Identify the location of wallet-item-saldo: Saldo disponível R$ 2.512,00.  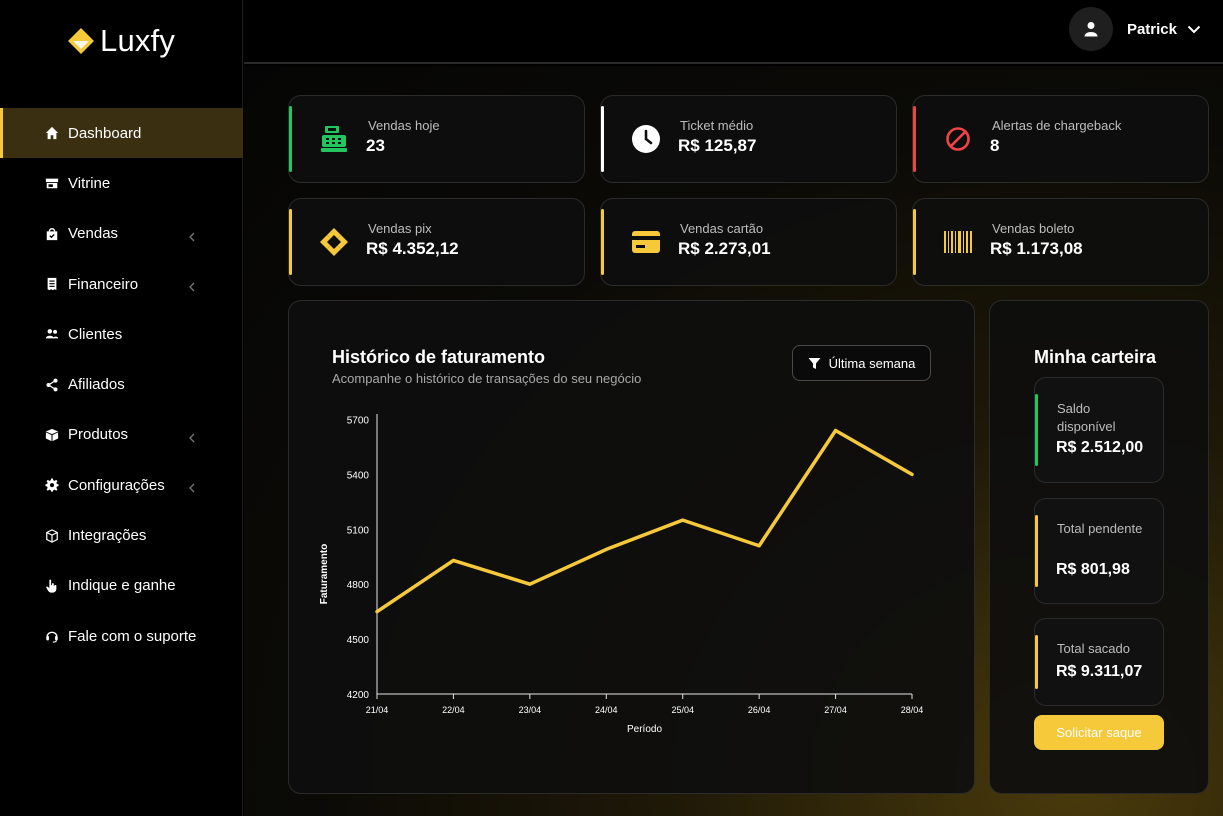
(1099, 430).